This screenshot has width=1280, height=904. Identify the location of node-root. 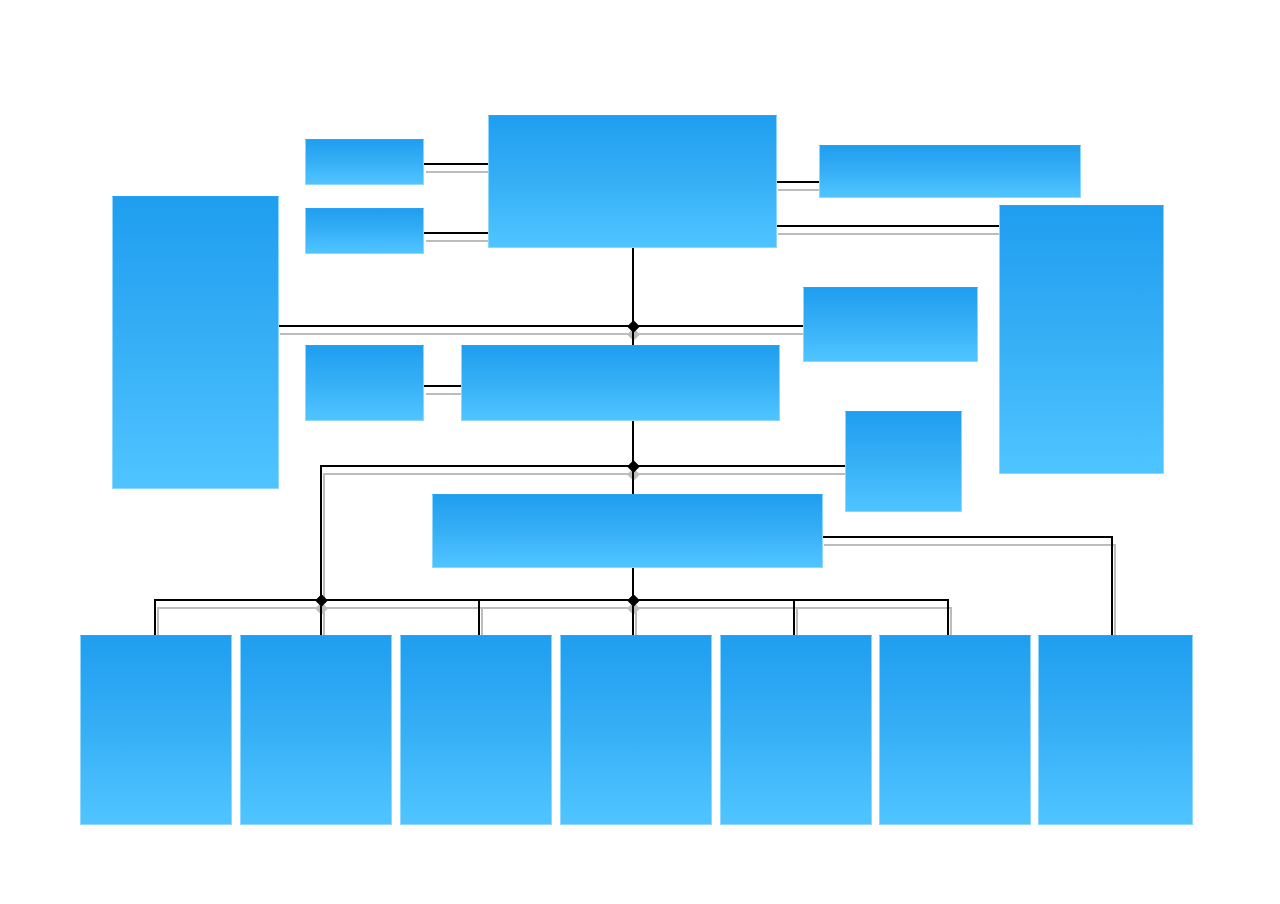
(632, 181).